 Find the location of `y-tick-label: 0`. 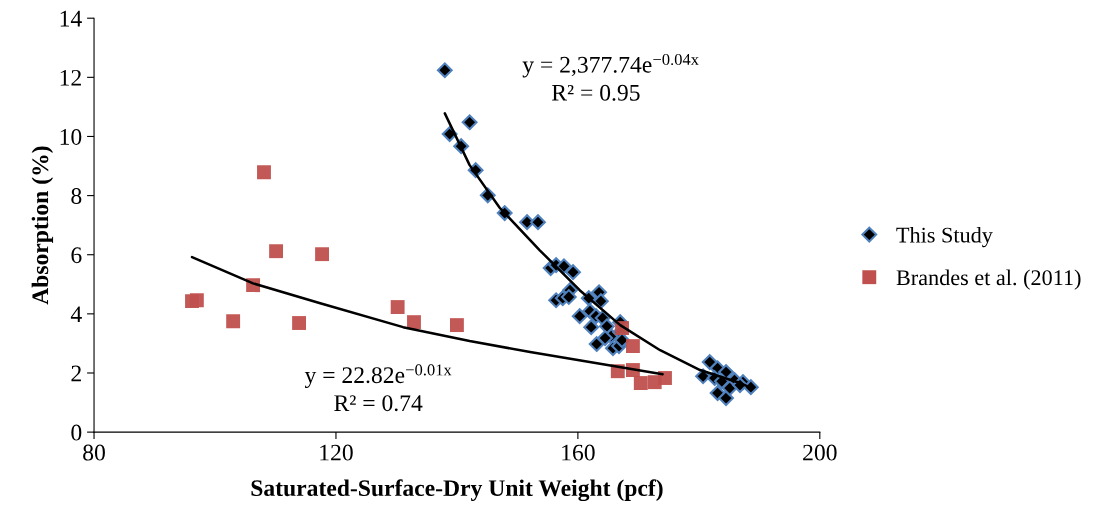

y-tick-label: 0 is located at coordinates (76, 432).